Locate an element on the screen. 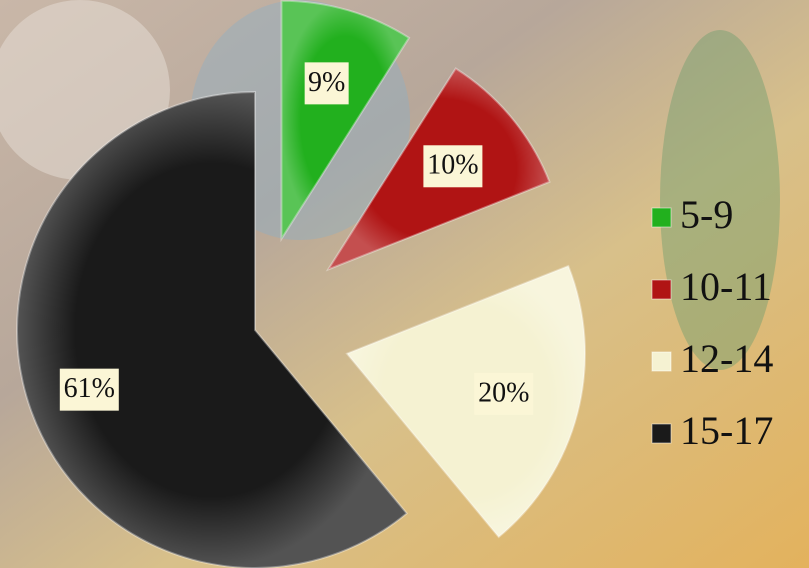  background-shape is located at coordinates (720, 200).